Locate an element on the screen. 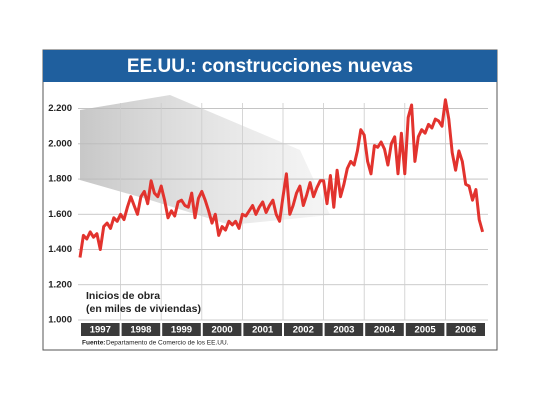  y-tick-label: 1.400 is located at coordinates (60, 249).